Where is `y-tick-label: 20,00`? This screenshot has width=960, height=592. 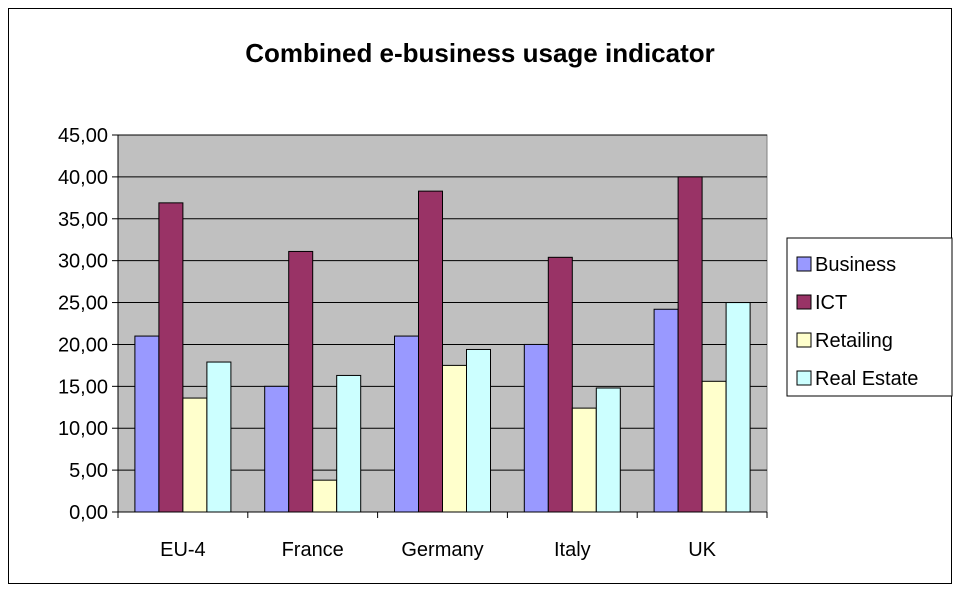 y-tick-label: 20,00 is located at coordinates (83, 345).